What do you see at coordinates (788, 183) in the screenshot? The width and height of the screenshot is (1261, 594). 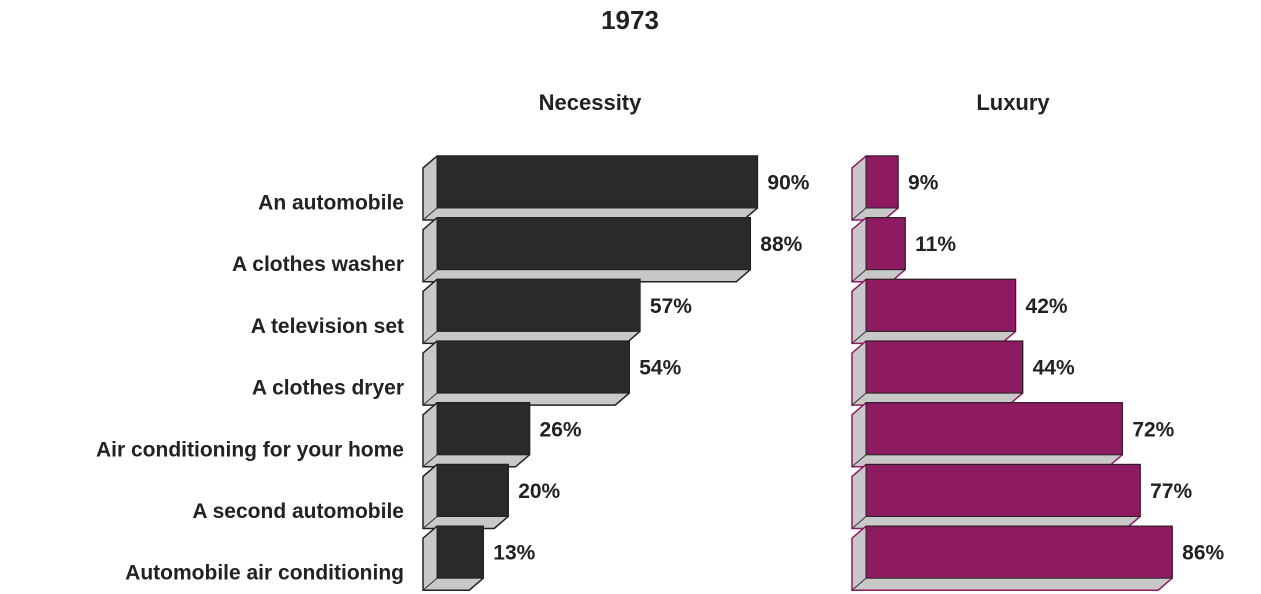 I see `value-label: 90%` at bounding box center [788, 183].